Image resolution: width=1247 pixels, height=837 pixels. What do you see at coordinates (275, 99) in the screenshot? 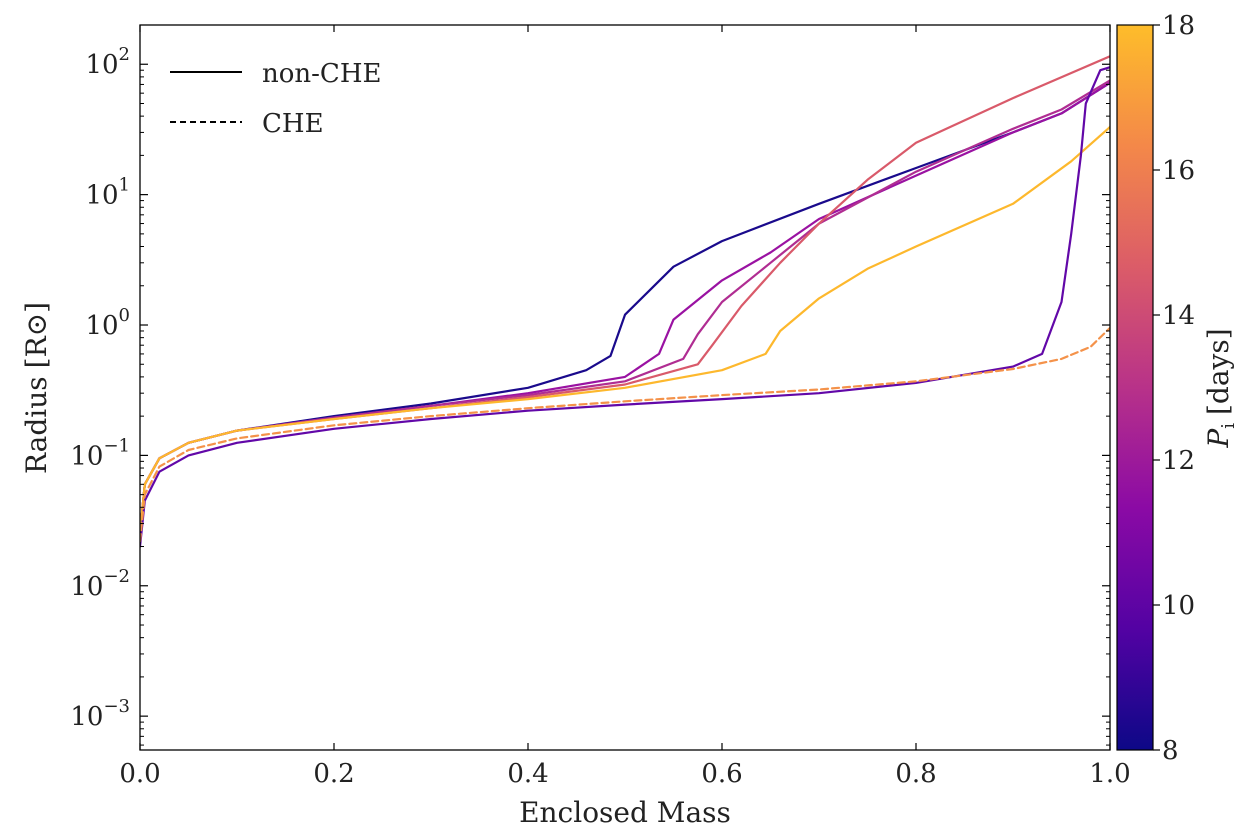
I see `legend: non-CHE CHE` at bounding box center [275, 99].